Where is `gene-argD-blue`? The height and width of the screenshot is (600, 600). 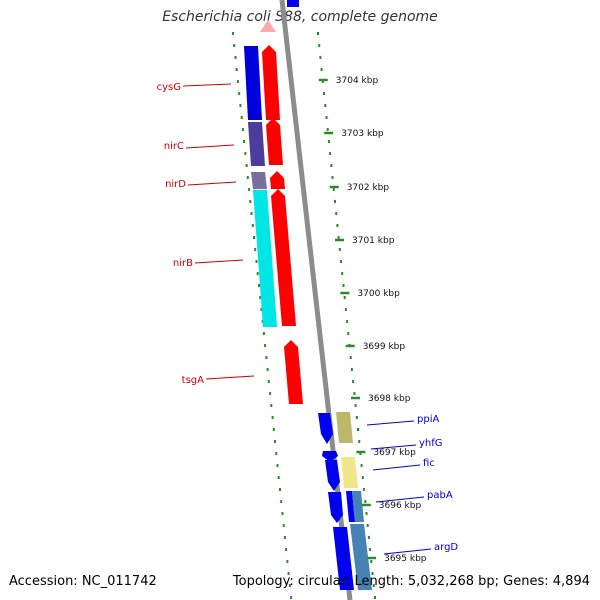 gene-argD-blue is located at coordinates (343, 558).